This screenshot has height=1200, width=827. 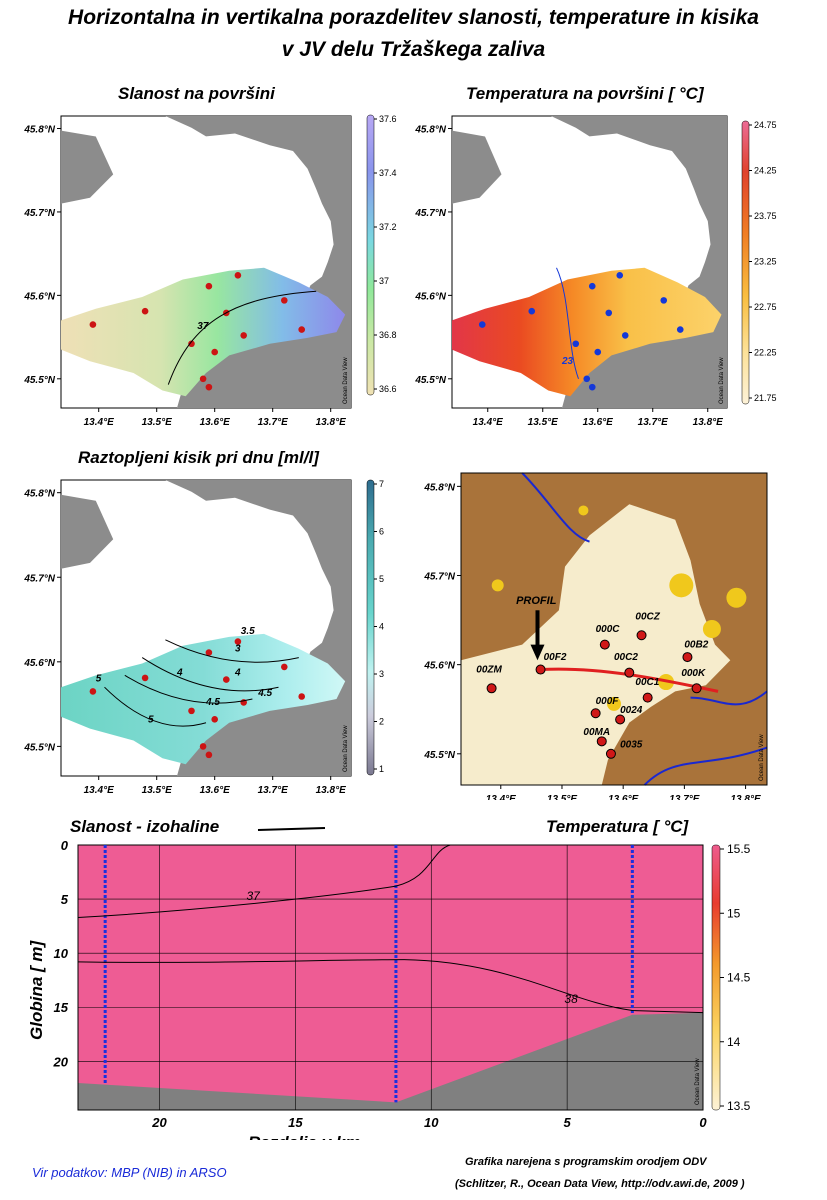 What do you see at coordinates (739, 849) in the screenshot?
I see `colorbar-tick-label: 15.5` at bounding box center [739, 849].